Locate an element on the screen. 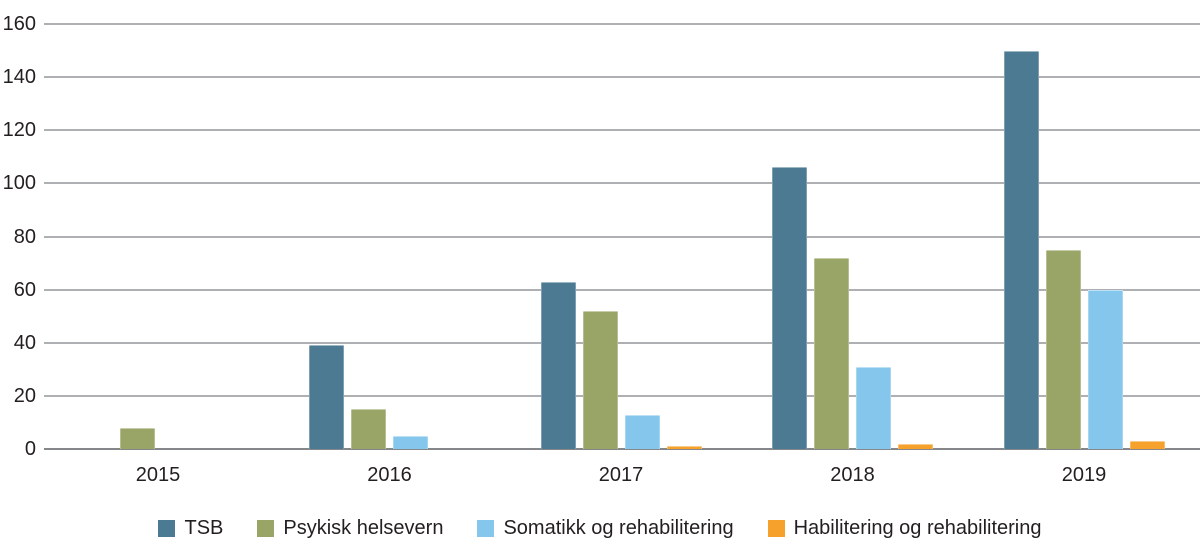 The width and height of the screenshot is (1200, 558). x-tick-label-2015: 2015 is located at coordinates (158, 475).